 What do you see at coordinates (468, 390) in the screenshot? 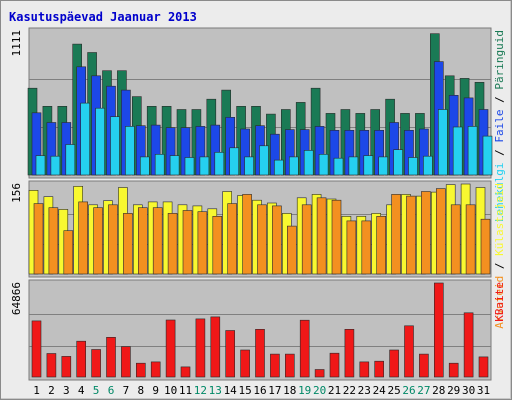
I see `x-tick-label: 30` at bounding box center [468, 390].